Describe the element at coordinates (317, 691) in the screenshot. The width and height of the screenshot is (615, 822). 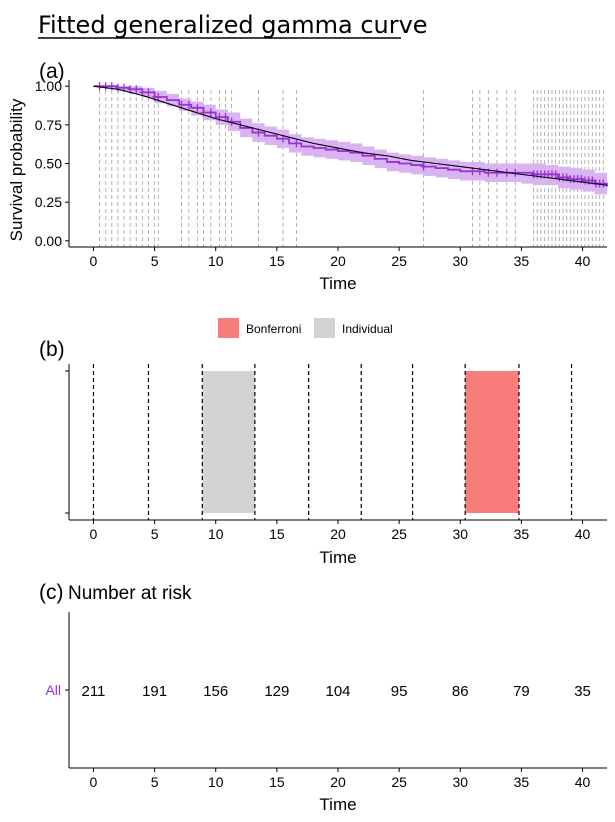
I see `number-at-risk-table: All 211 191 156 129 104 95 86 79 35` at that location.